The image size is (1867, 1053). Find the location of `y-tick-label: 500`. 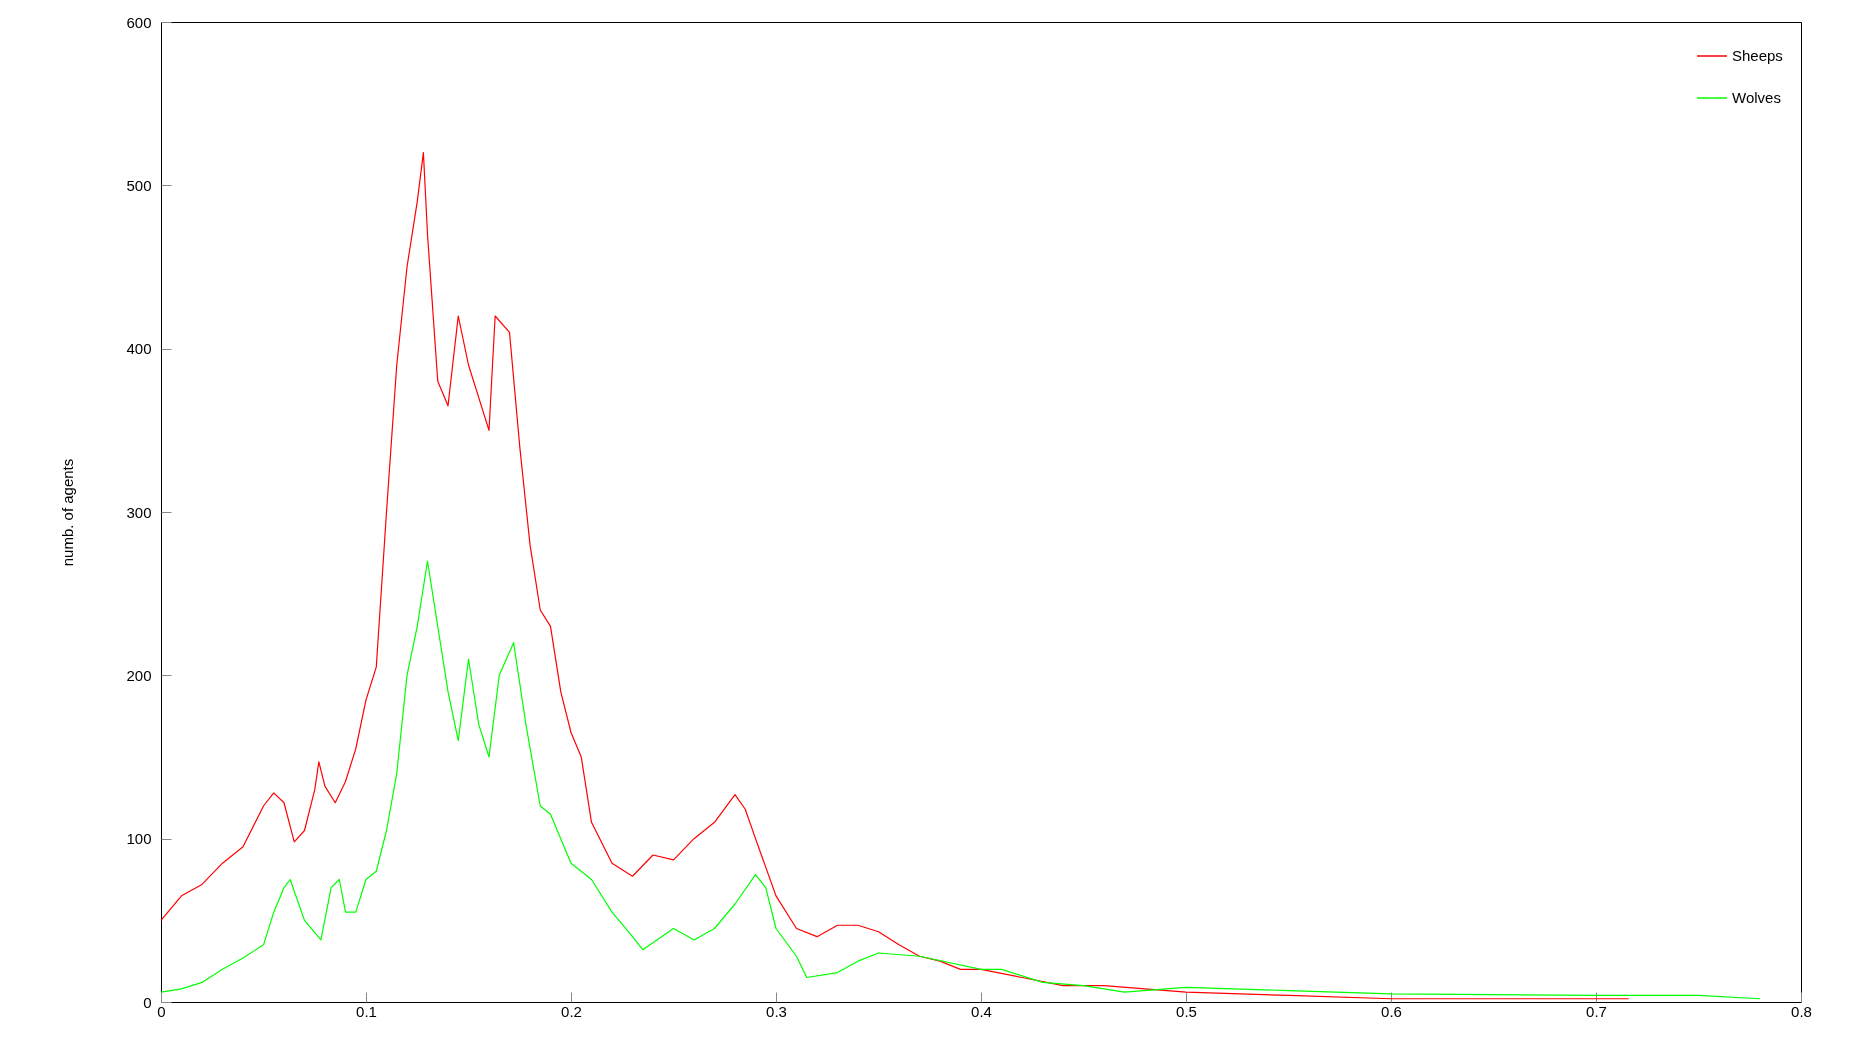

y-tick-label: 500 is located at coordinates (139, 185).